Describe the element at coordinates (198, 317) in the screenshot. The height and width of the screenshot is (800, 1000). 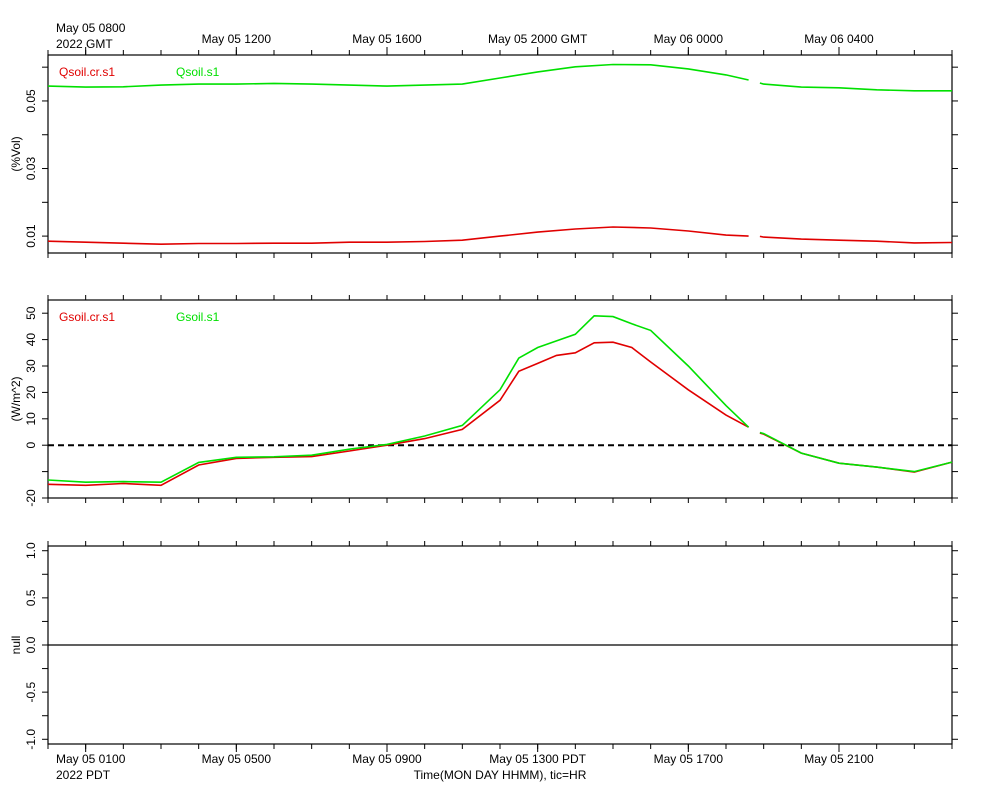
I see `legend-label: Gsoil.s1` at that location.